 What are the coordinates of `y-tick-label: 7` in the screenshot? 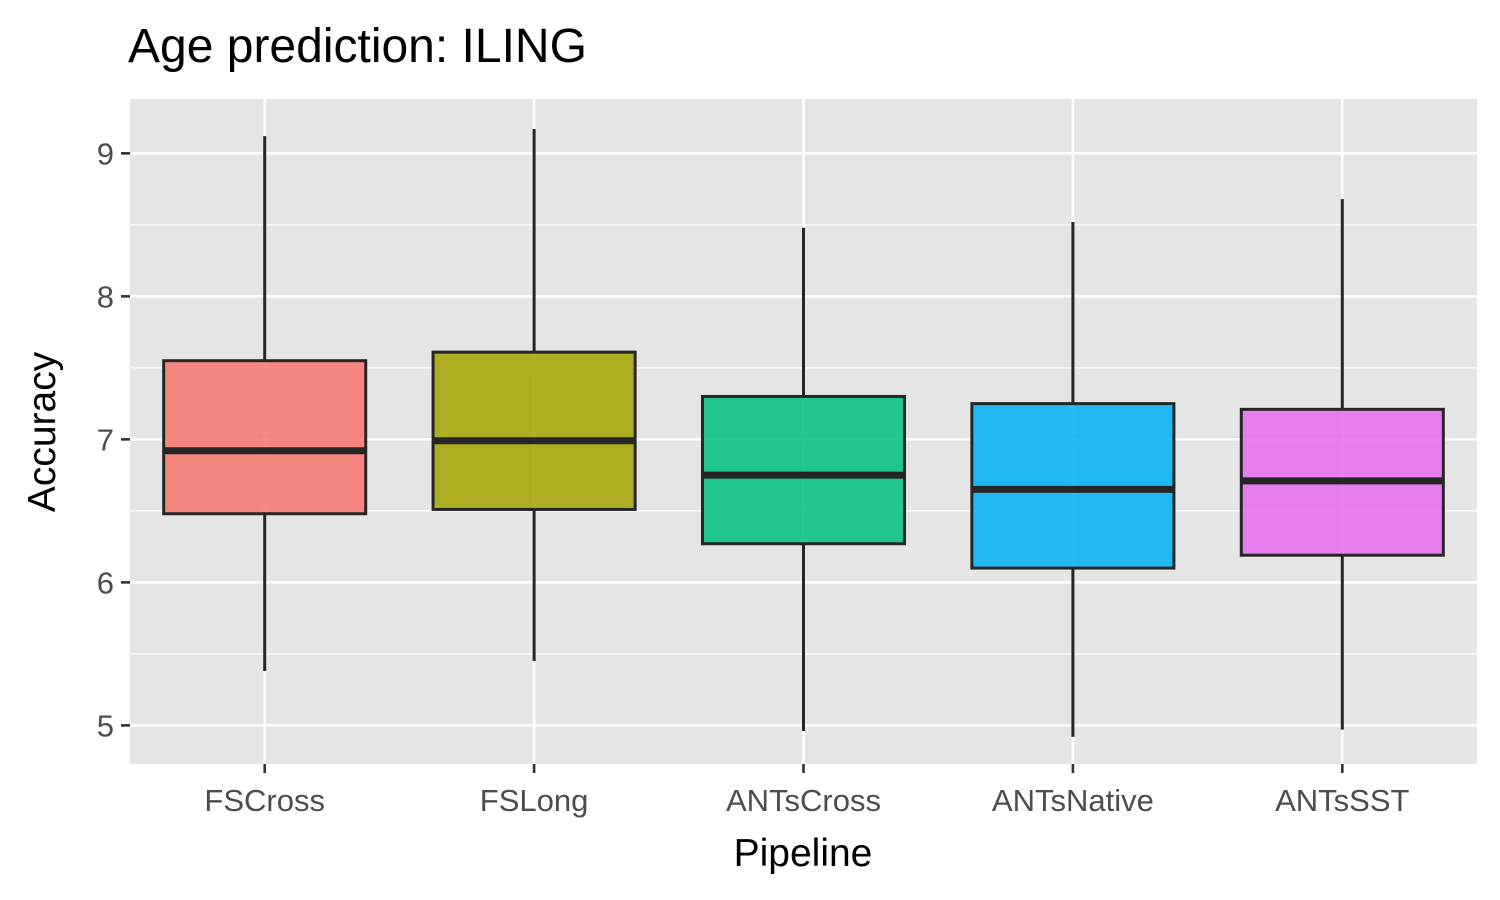 It's located at (105, 439).